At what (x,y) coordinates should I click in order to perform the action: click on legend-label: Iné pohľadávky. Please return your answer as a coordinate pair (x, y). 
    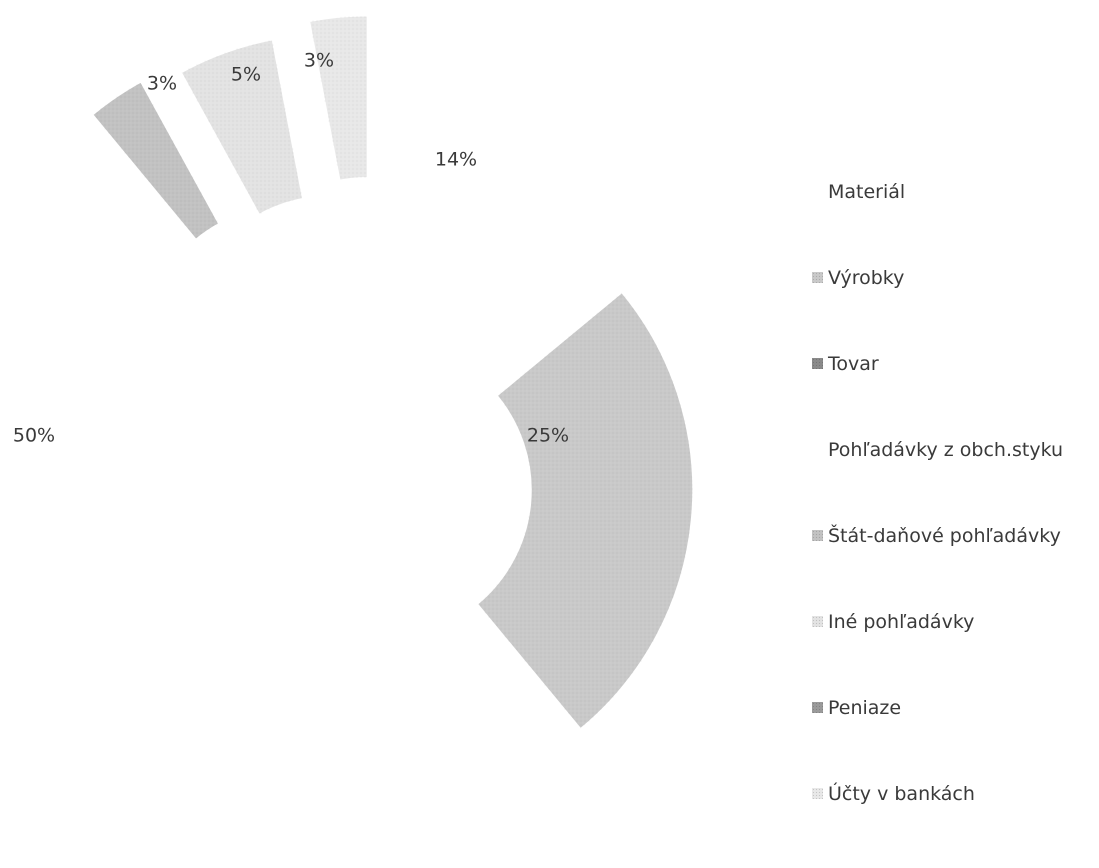
    Looking at the image, I should click on (901, 622).